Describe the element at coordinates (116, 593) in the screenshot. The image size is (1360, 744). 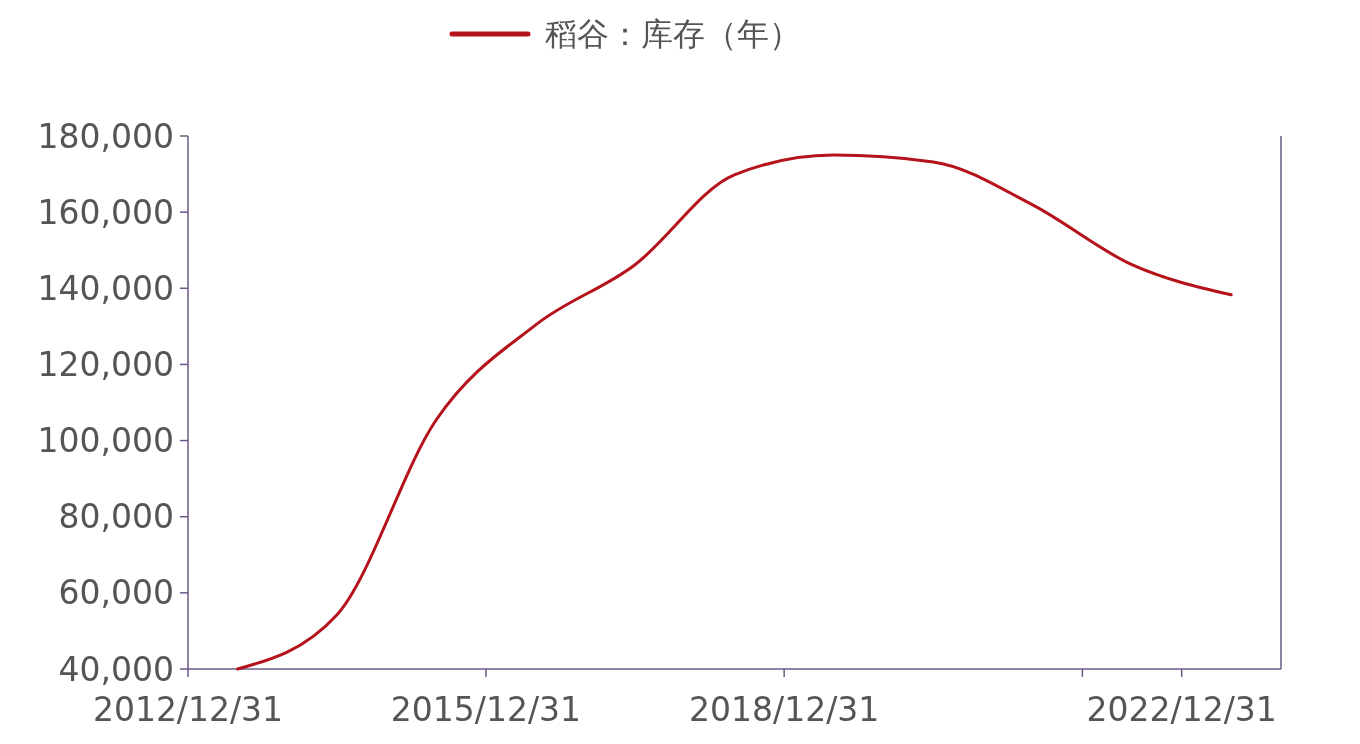
I see `y-tick-label: 60,000` at that location.